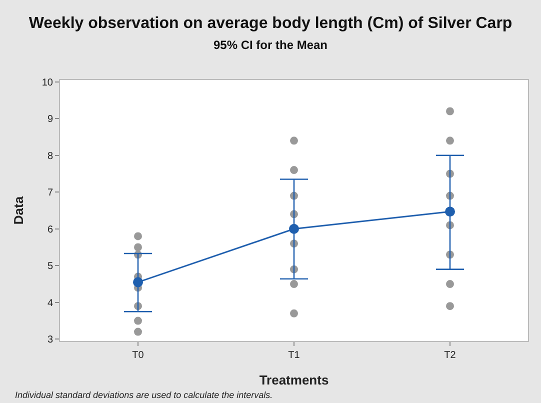  What do you see at coordinates (144, 395) in the screenshot?
I see `text: Individual standard deviations are used to calculate the intervals.` at bounding box center [144, 395].